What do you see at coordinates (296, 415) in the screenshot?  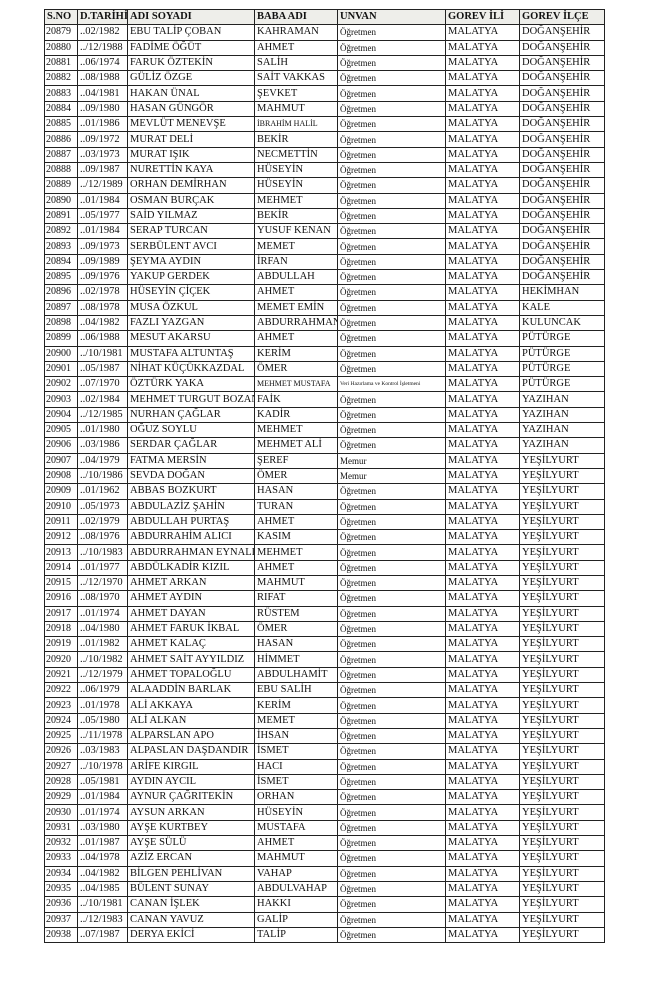 I see `cell-father-name: KADİR` at bounding box center [296, 415].